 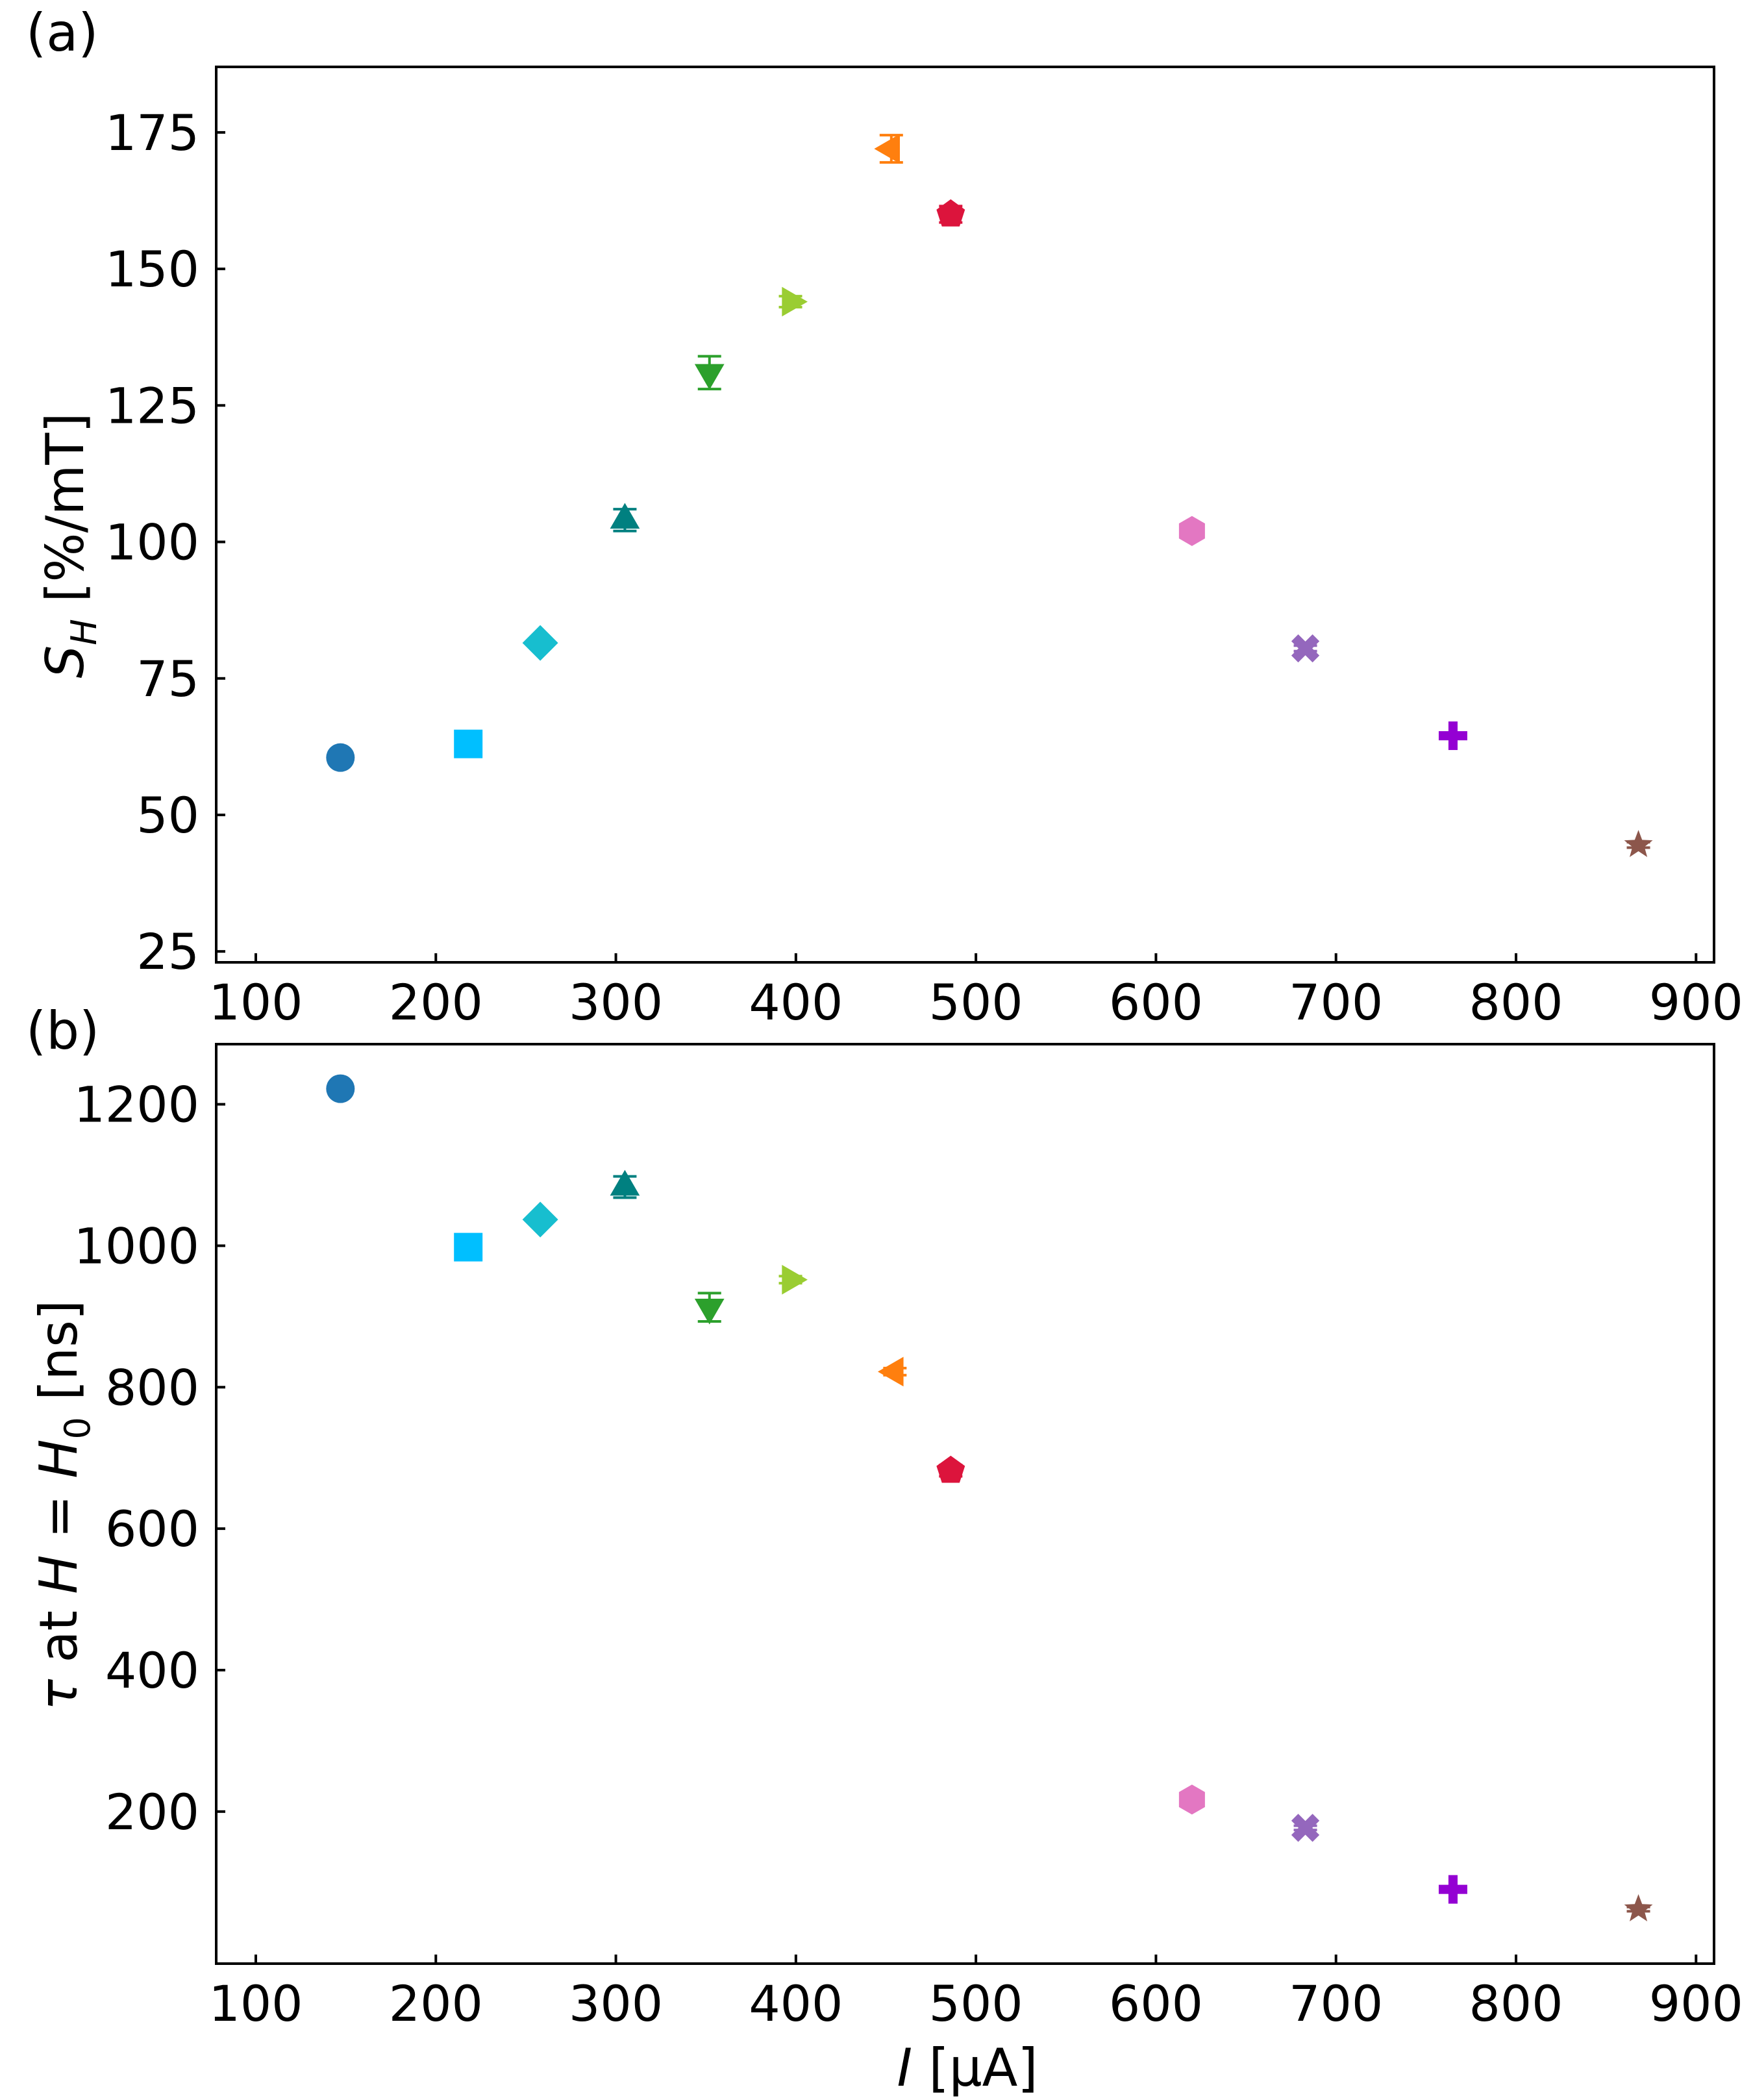 What do you see at coordinates (167, 952) in the screenshot?
I see `panel-a-y-tick-label: 25` at bounding box center [167, 952].